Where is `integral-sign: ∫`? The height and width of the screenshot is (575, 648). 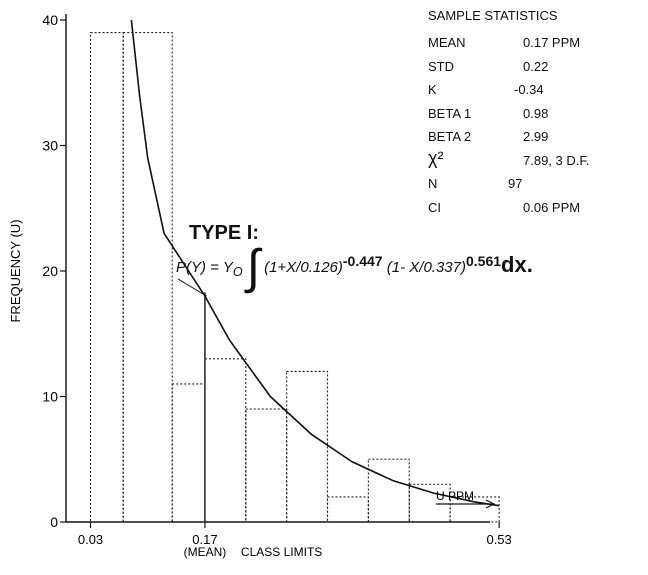
integral-sign: ∫ is located at coordinates (253, 268).